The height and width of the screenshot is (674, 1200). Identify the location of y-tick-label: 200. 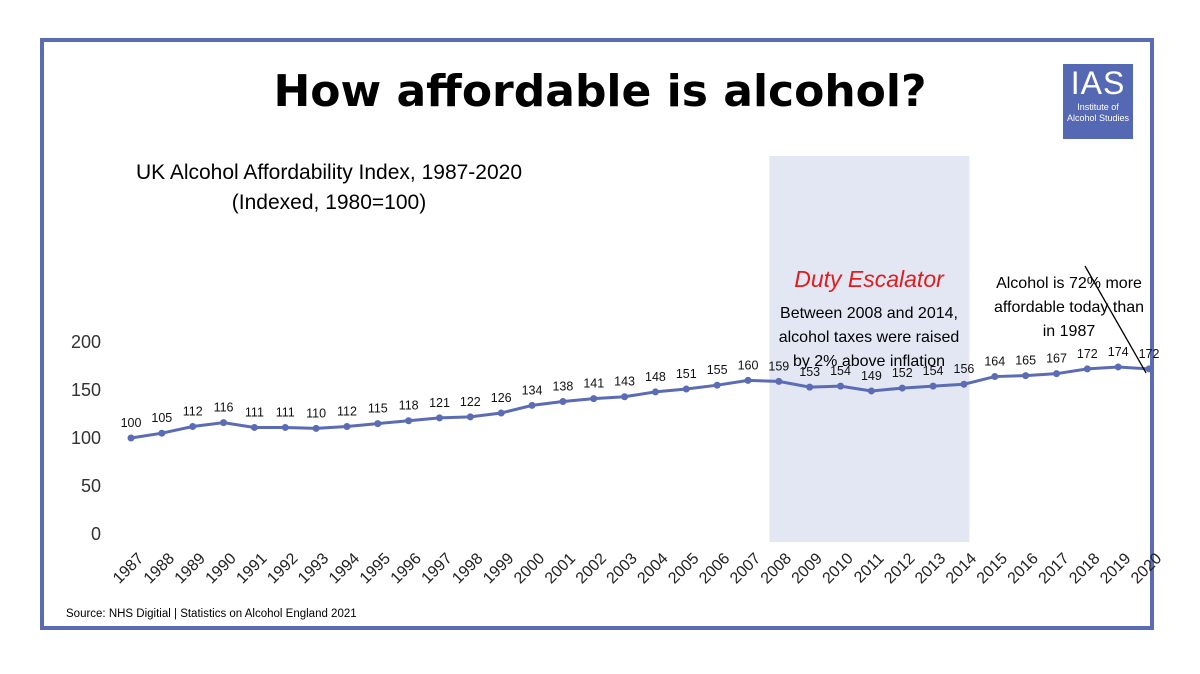
(86, 342).